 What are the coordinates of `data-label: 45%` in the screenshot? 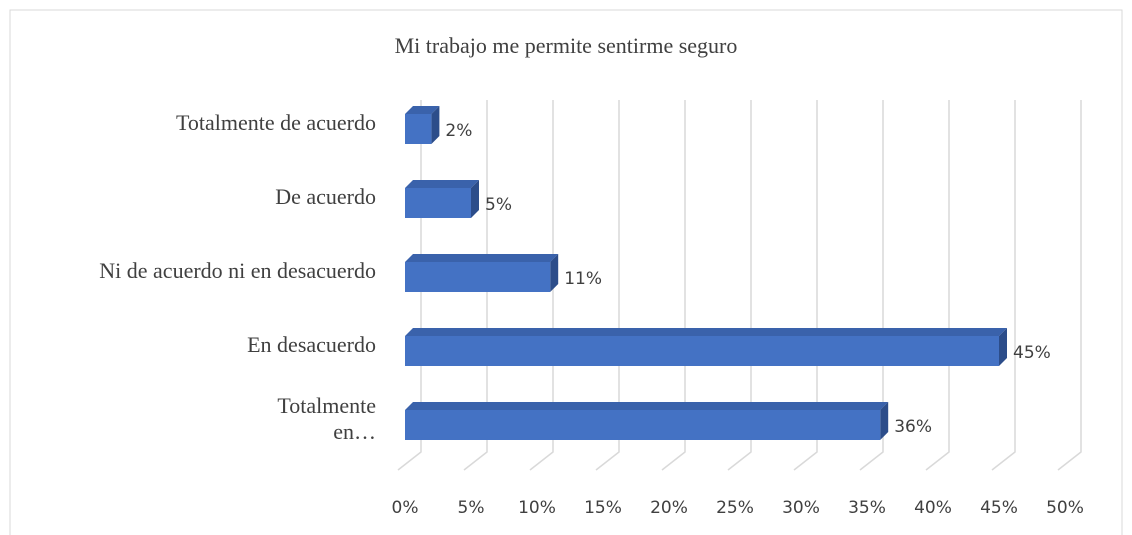 It's located at (1032, 353).